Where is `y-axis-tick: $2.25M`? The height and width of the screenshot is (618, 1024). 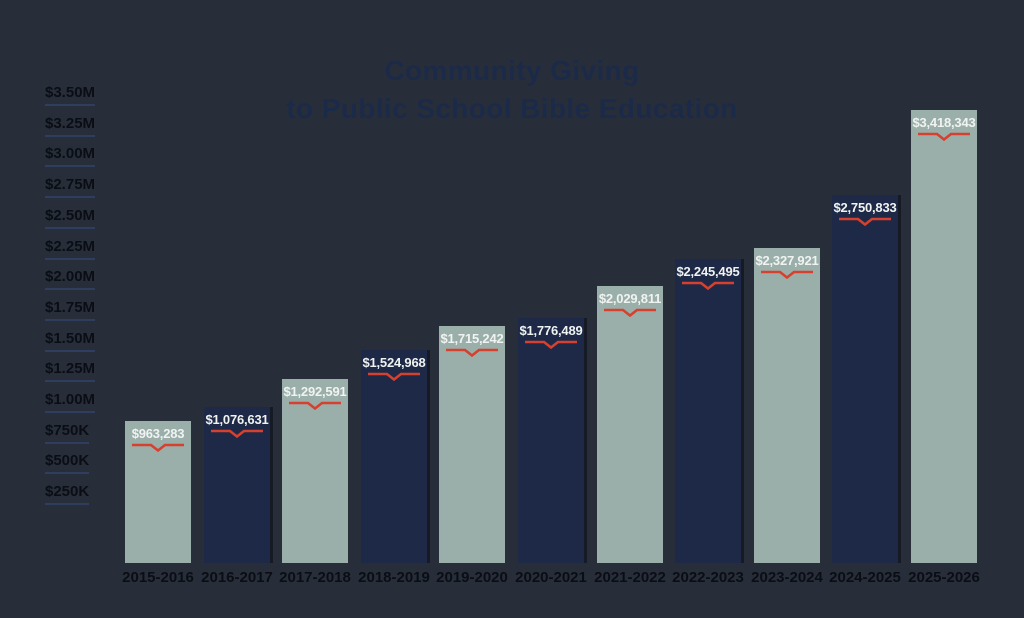
y-axis-tick: $2.25M is located at coordinates (70, 249).